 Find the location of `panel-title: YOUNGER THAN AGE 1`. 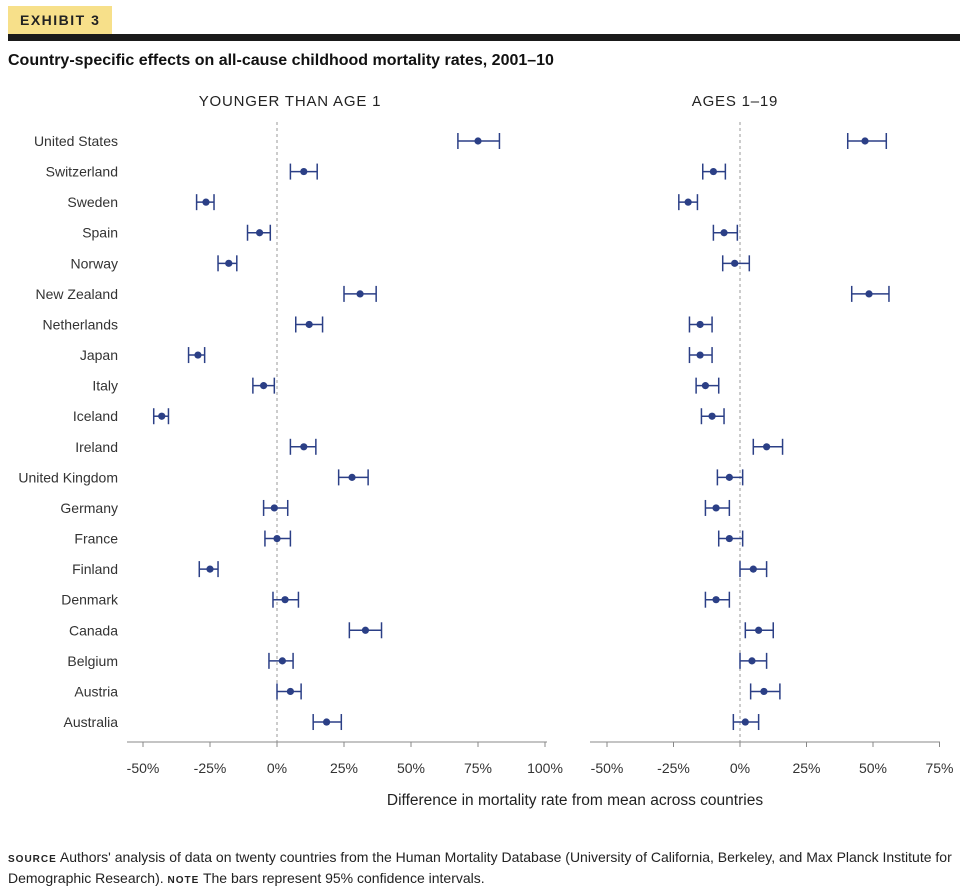

panel-title: YOUNGER THAN AGE 1 is located at coordinates (290, 101).